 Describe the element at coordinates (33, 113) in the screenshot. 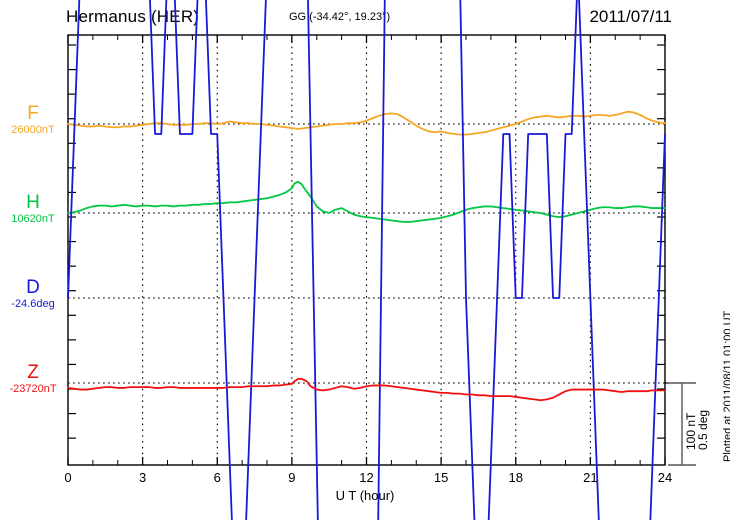

I see `component-symbol-F: F` at that location.